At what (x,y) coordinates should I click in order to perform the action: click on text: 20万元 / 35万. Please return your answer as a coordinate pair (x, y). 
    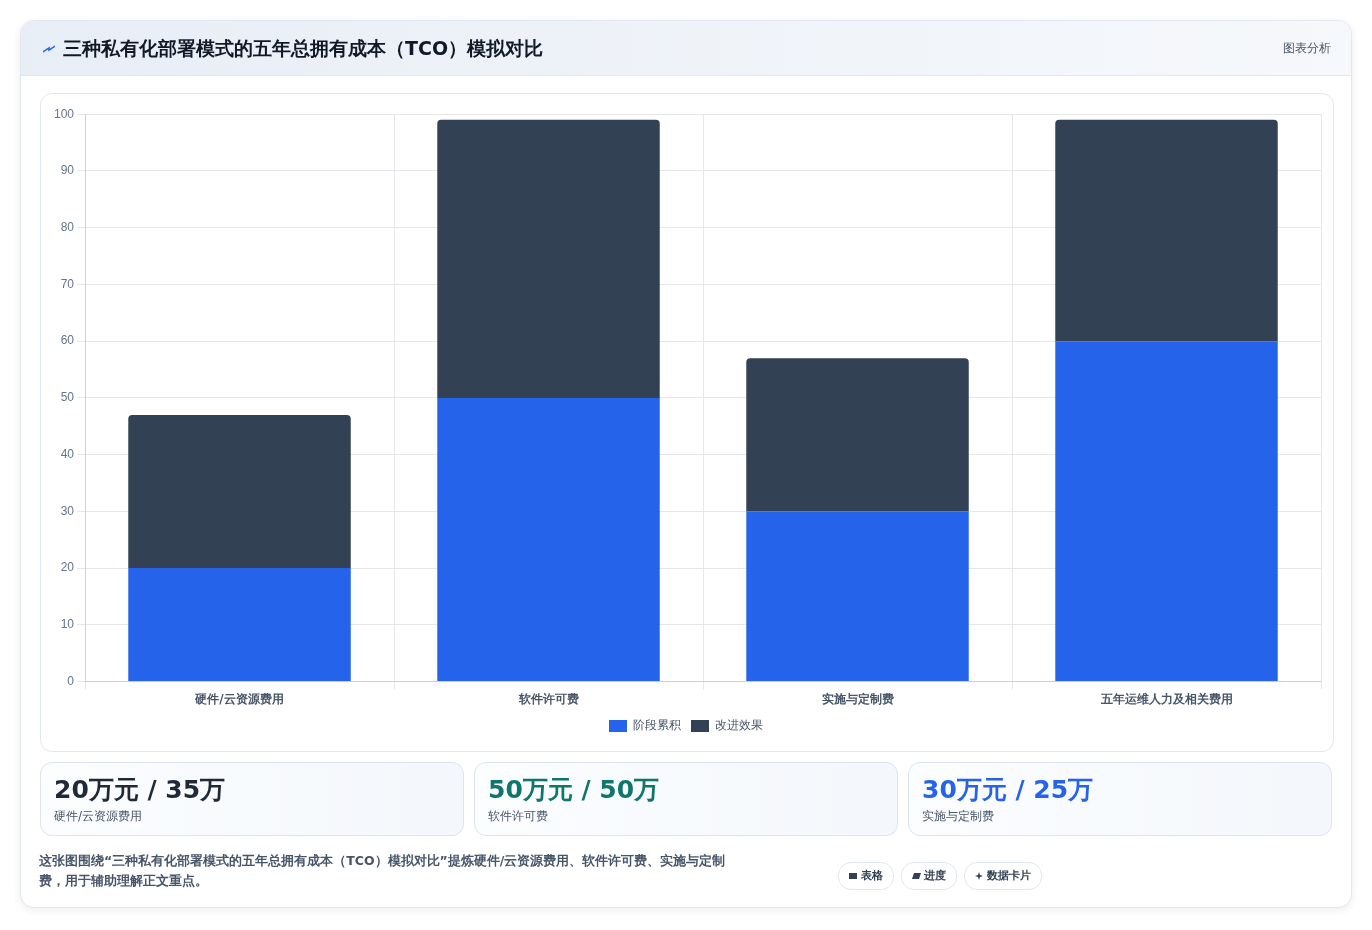
    Looking at the image, I should click on (140, 790).